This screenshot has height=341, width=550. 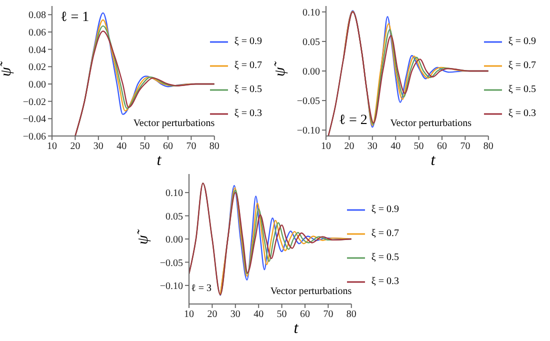 I want to click on annotation: ℓ = 2, so click(x=353, y=120).